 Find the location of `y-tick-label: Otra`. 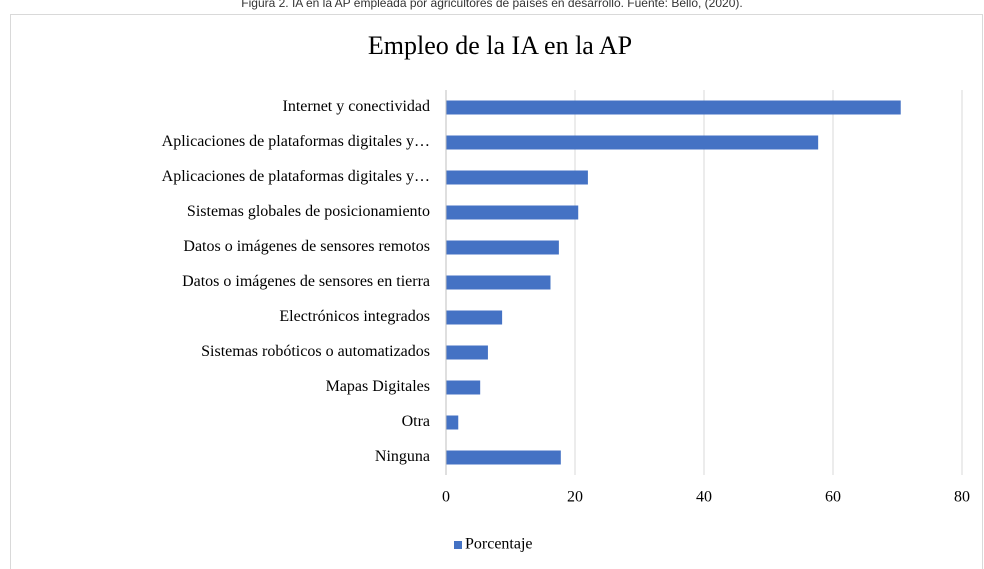

y-tick-label: Otra is located at coordinates (416, 421).